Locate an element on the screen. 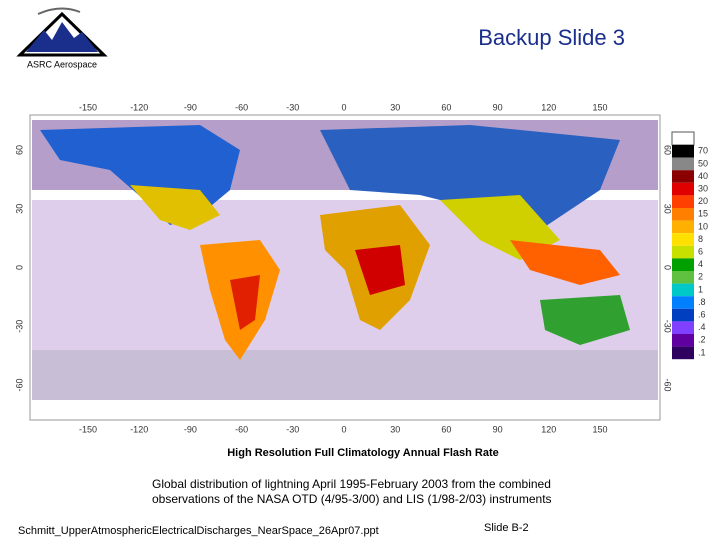 The image size is (720, 540). colorbar-label: 6 is located at coordinates (700, 251).